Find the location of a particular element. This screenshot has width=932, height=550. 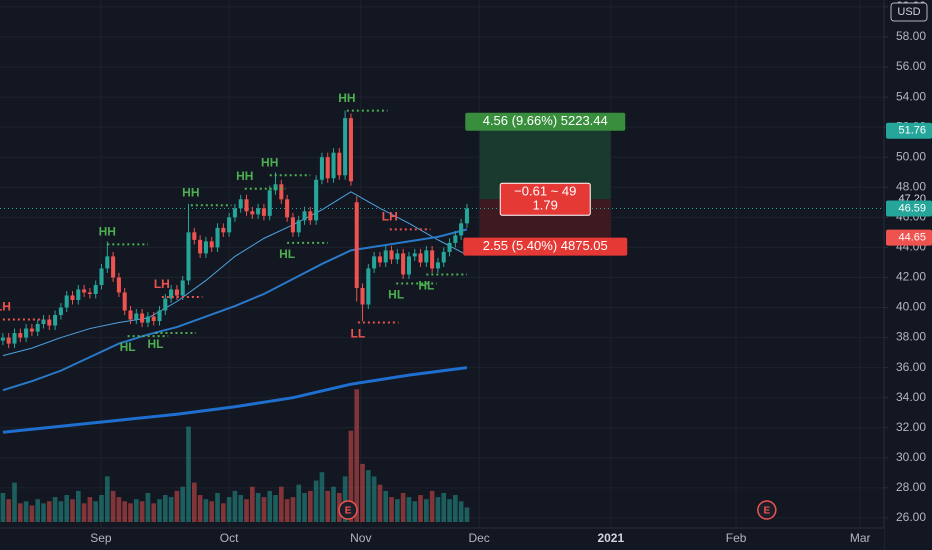

currency-label: USD is located at coordinates (908, 12).